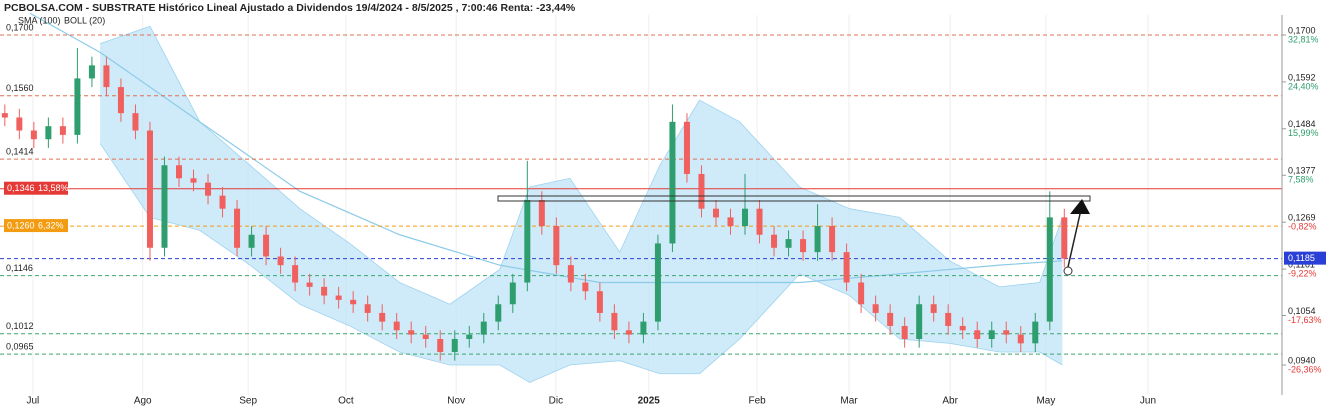 This screenshot has width=1326, height=411. What do you see at coordinates (20, 88) in the screenshot?
I see `level-label: 0,1560` at bounding box center [20, 88].